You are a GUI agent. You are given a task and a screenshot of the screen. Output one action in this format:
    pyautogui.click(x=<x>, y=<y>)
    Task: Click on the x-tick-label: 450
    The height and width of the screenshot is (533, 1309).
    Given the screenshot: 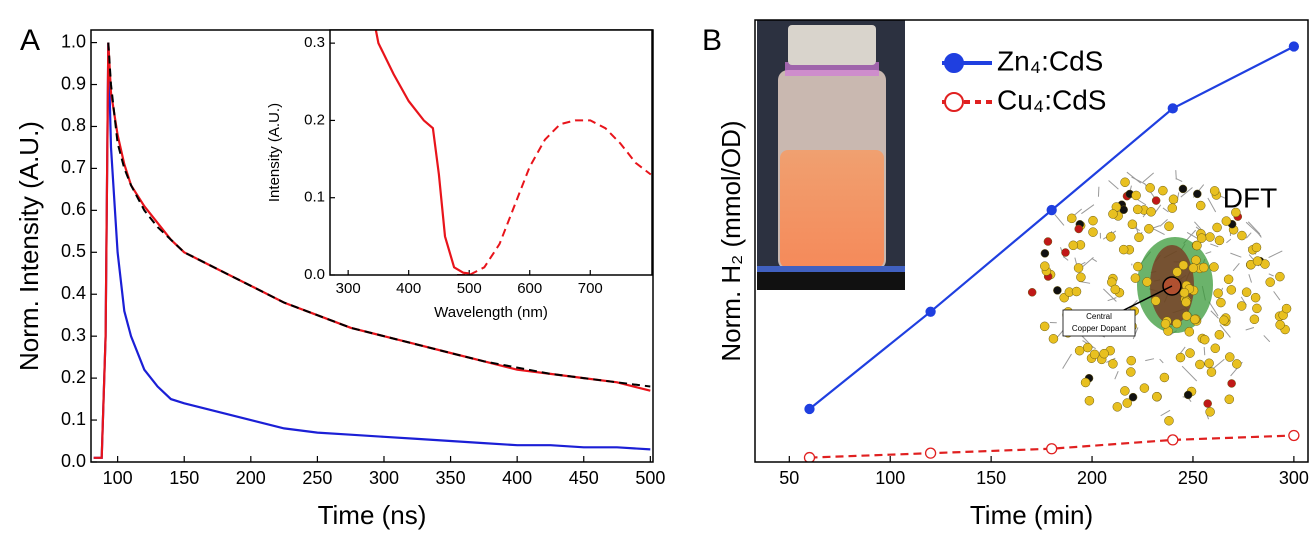 What is the action you would take?
    pyautogui.click(x=584, y=478)
    